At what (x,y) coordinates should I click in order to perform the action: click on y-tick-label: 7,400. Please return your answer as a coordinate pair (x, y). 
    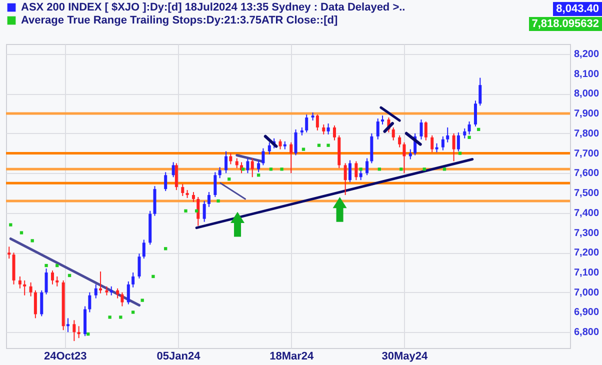
    Looking at the image, I should click on (587, 213).